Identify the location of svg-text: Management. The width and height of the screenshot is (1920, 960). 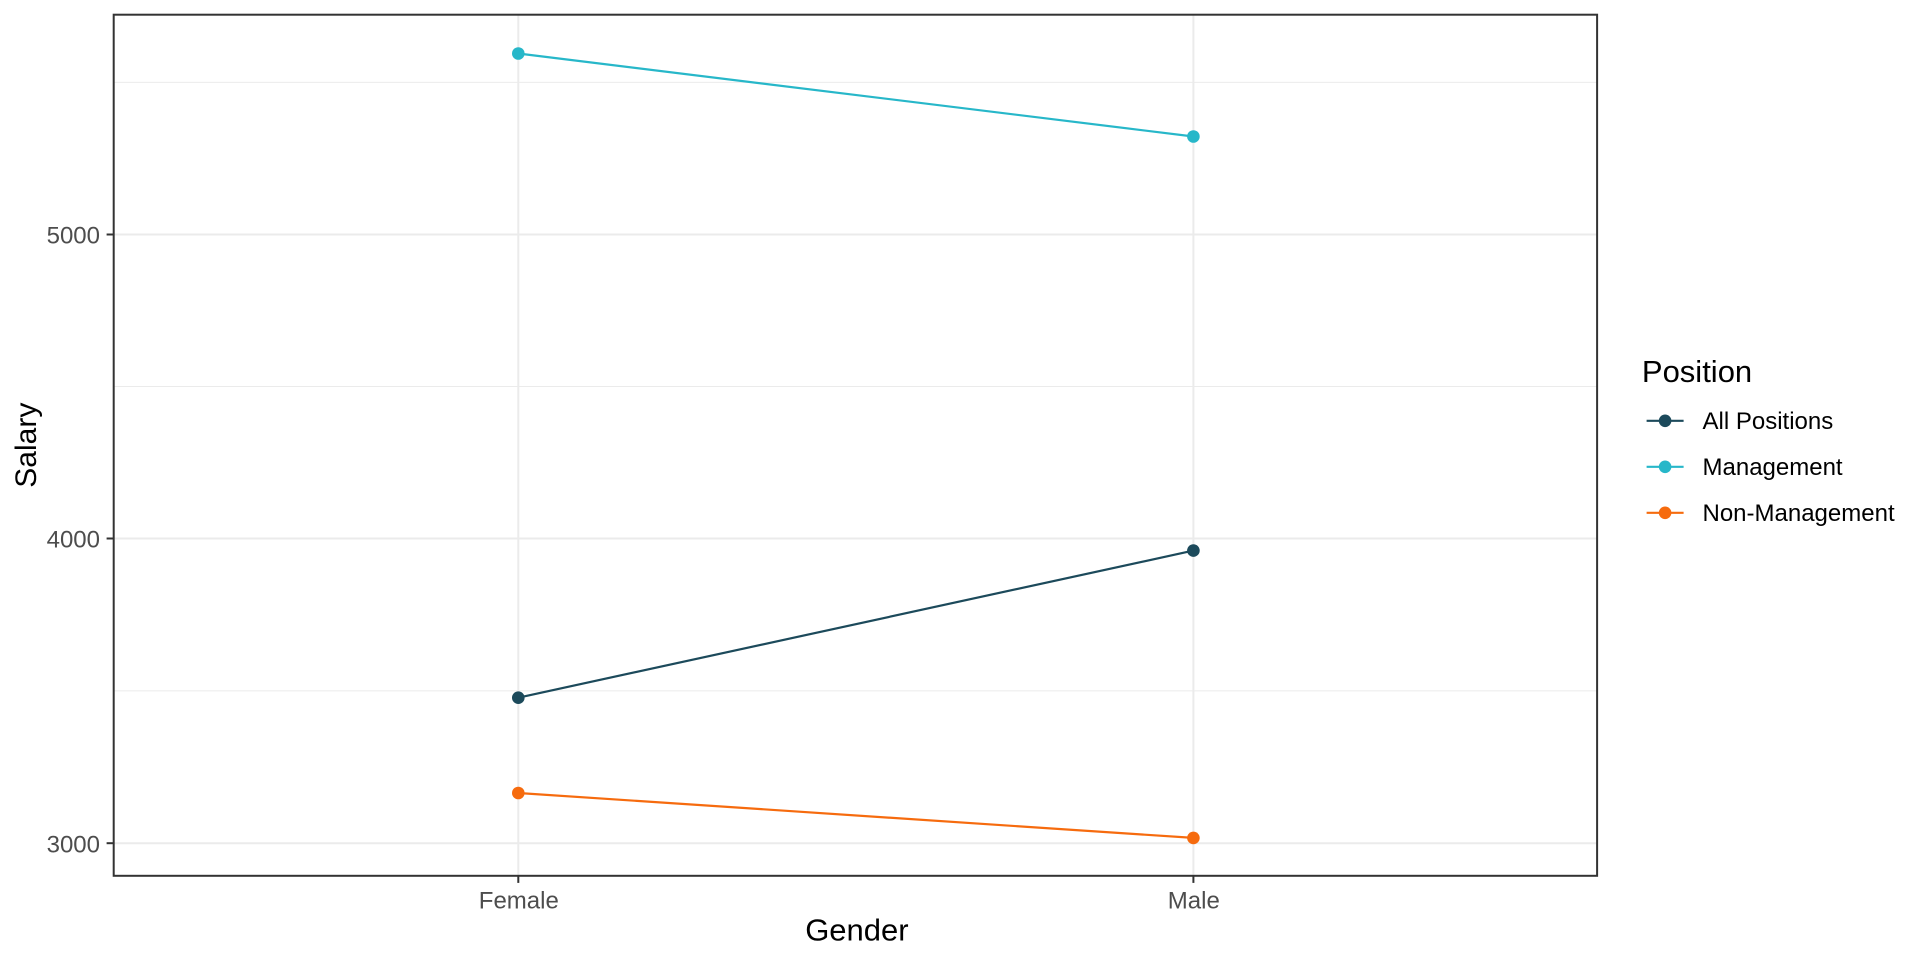
(1773, 467).